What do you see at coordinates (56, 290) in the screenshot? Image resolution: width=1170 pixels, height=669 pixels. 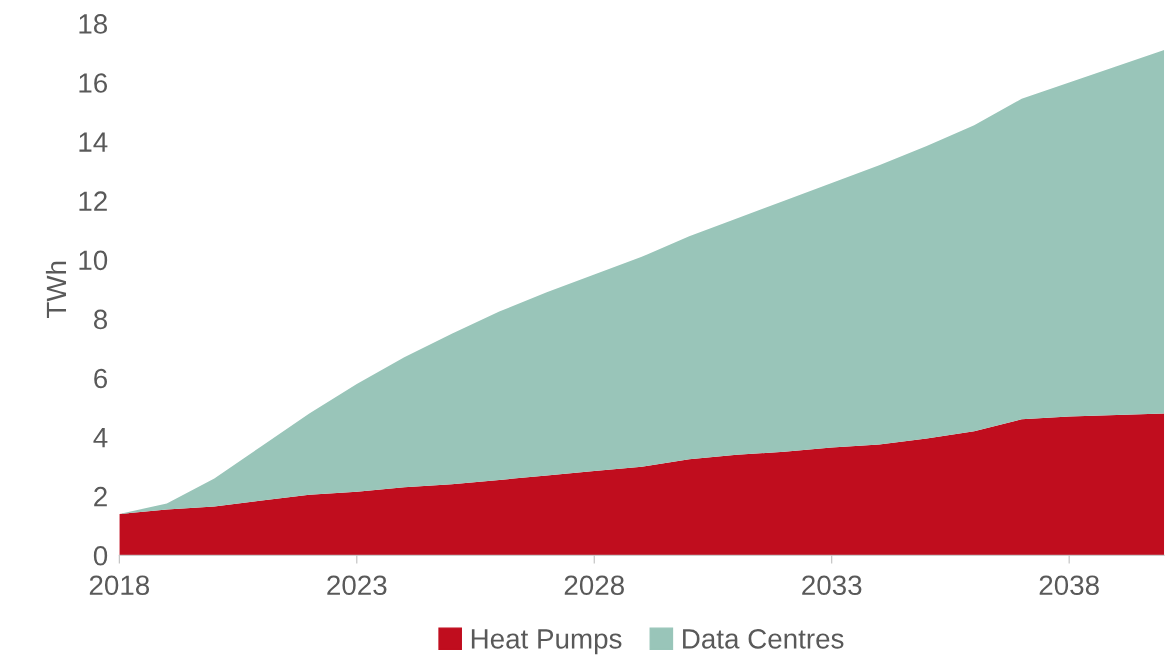 I see `y-axis-title: TWh` at bounding box center [56, 290].